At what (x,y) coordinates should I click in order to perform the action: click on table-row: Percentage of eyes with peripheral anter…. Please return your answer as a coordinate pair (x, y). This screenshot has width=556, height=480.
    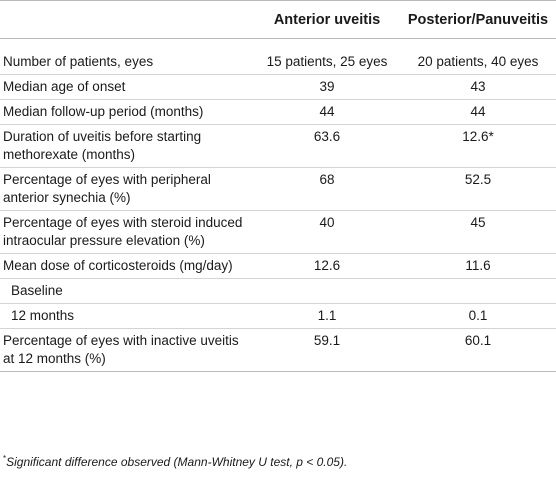
    Looking at the image, I should click on (278, 189).